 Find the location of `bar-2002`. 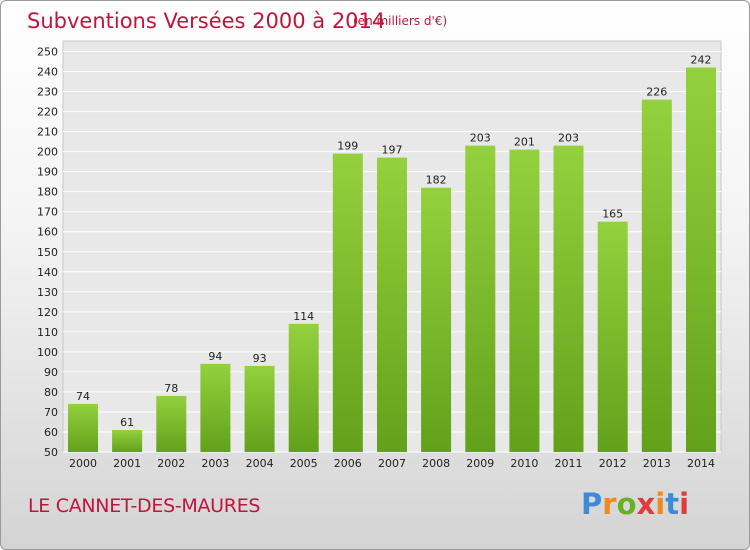

bar-2002 is located at coordinates (171, 423).